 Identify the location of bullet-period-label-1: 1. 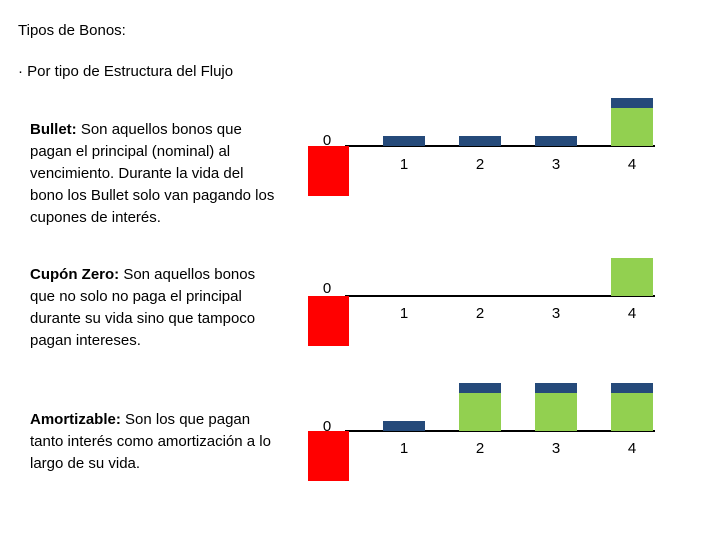
(404, 164).